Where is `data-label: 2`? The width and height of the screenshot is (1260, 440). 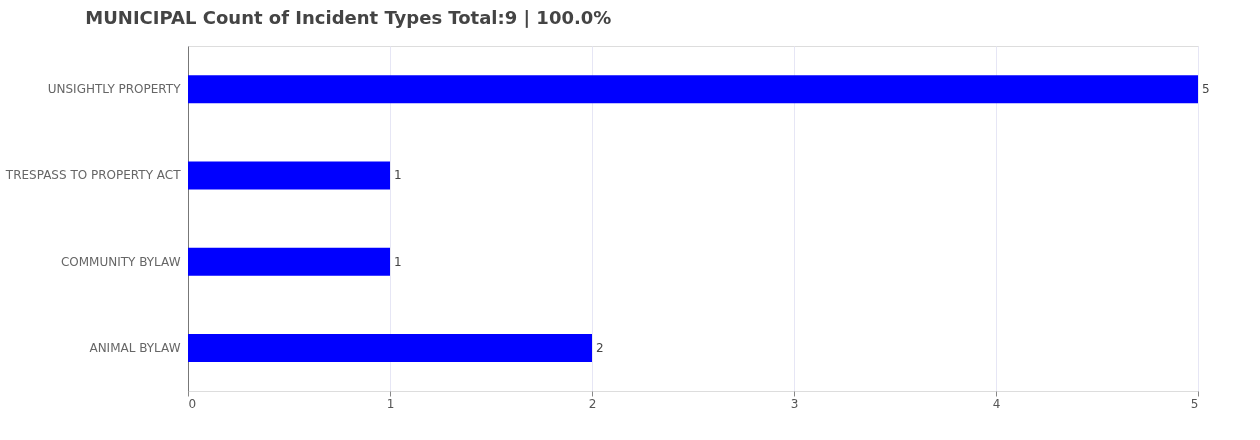 data-label: 2 is located at coordinates (600, 347).